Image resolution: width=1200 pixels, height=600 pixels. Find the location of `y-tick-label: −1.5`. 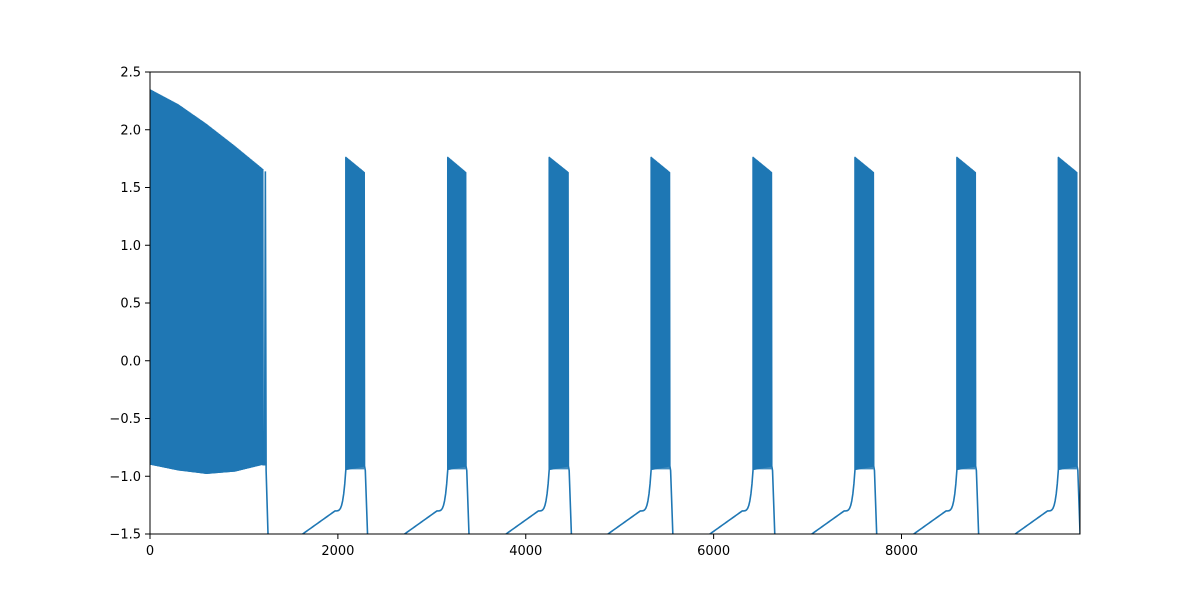

y-tick-label: −1.5 is located at coordinates (125, 535).